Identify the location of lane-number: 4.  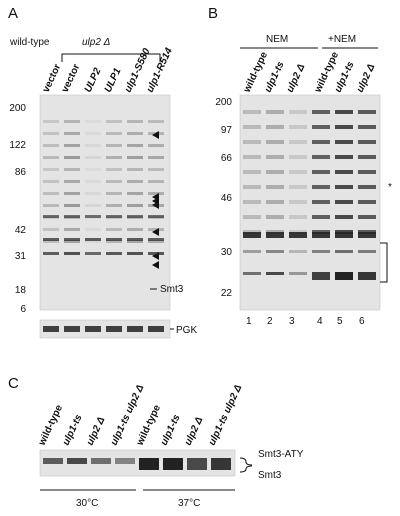
(320, 321).